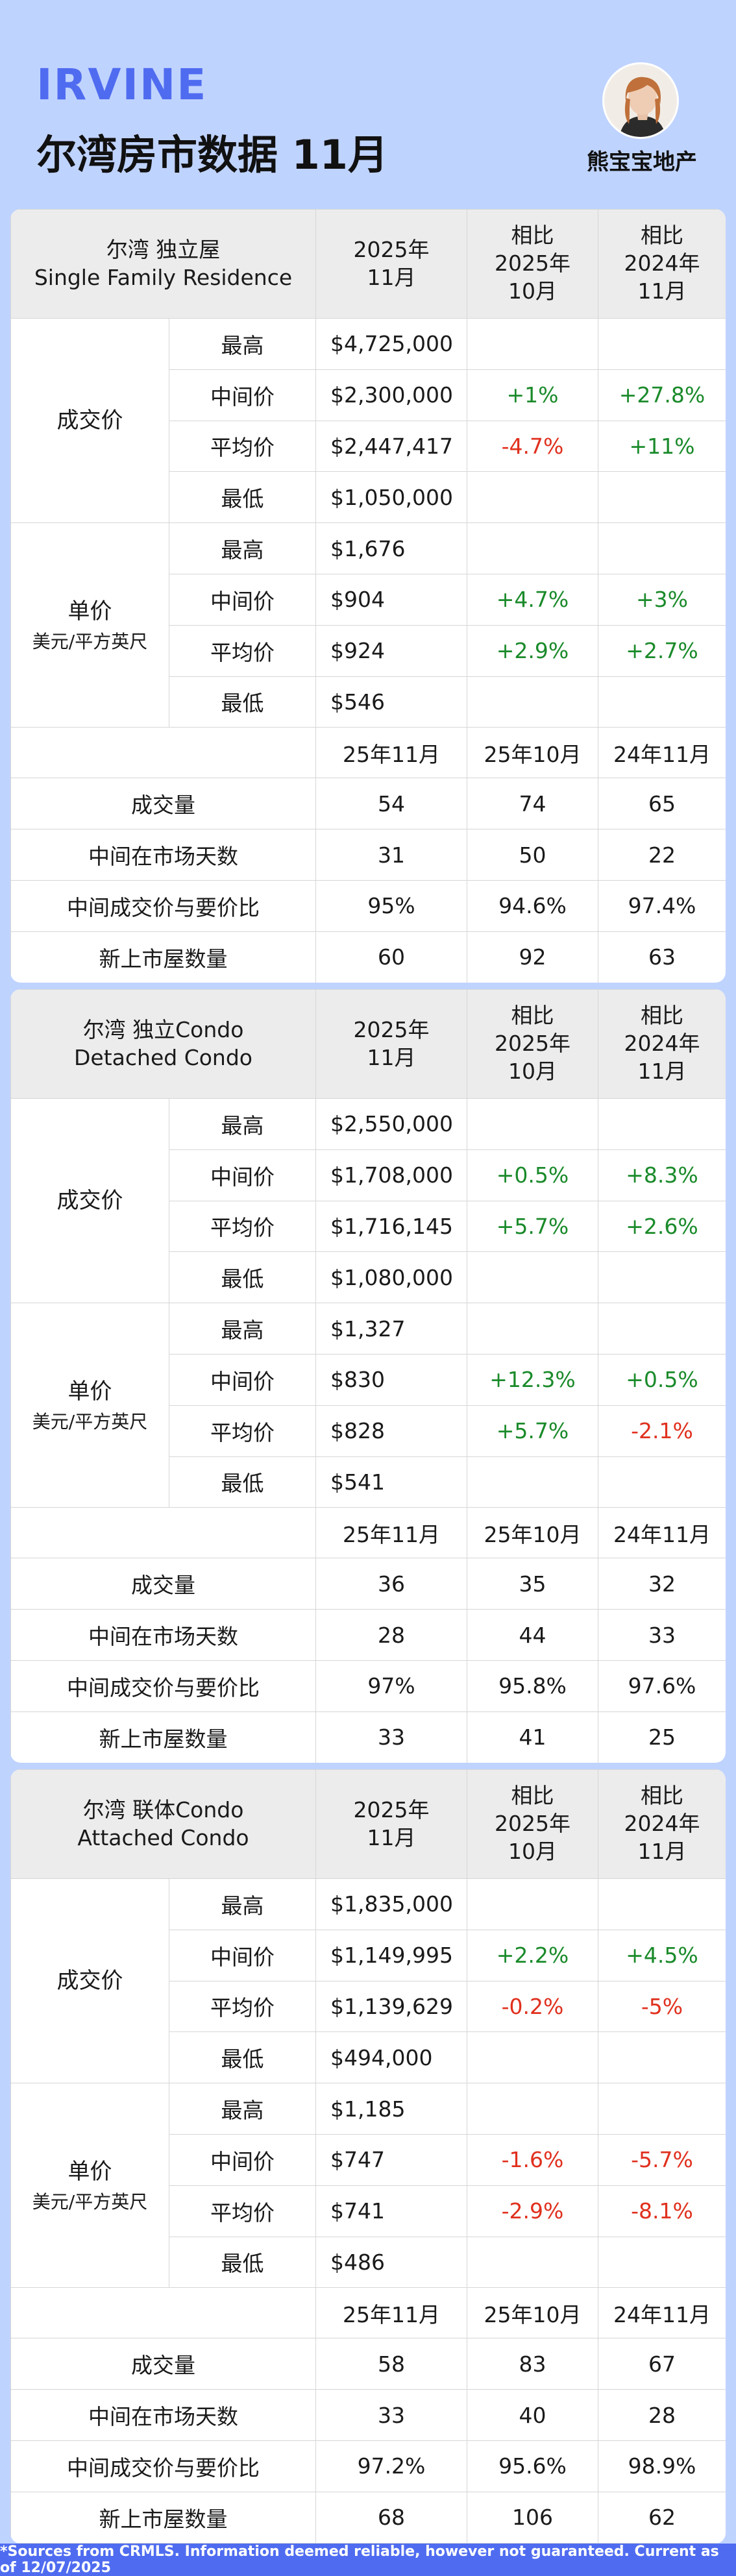  What do you see at coordinates (368, 702) in the screenshot?
I see `table-row: 最低 $546` at bounding box center [368, 702].